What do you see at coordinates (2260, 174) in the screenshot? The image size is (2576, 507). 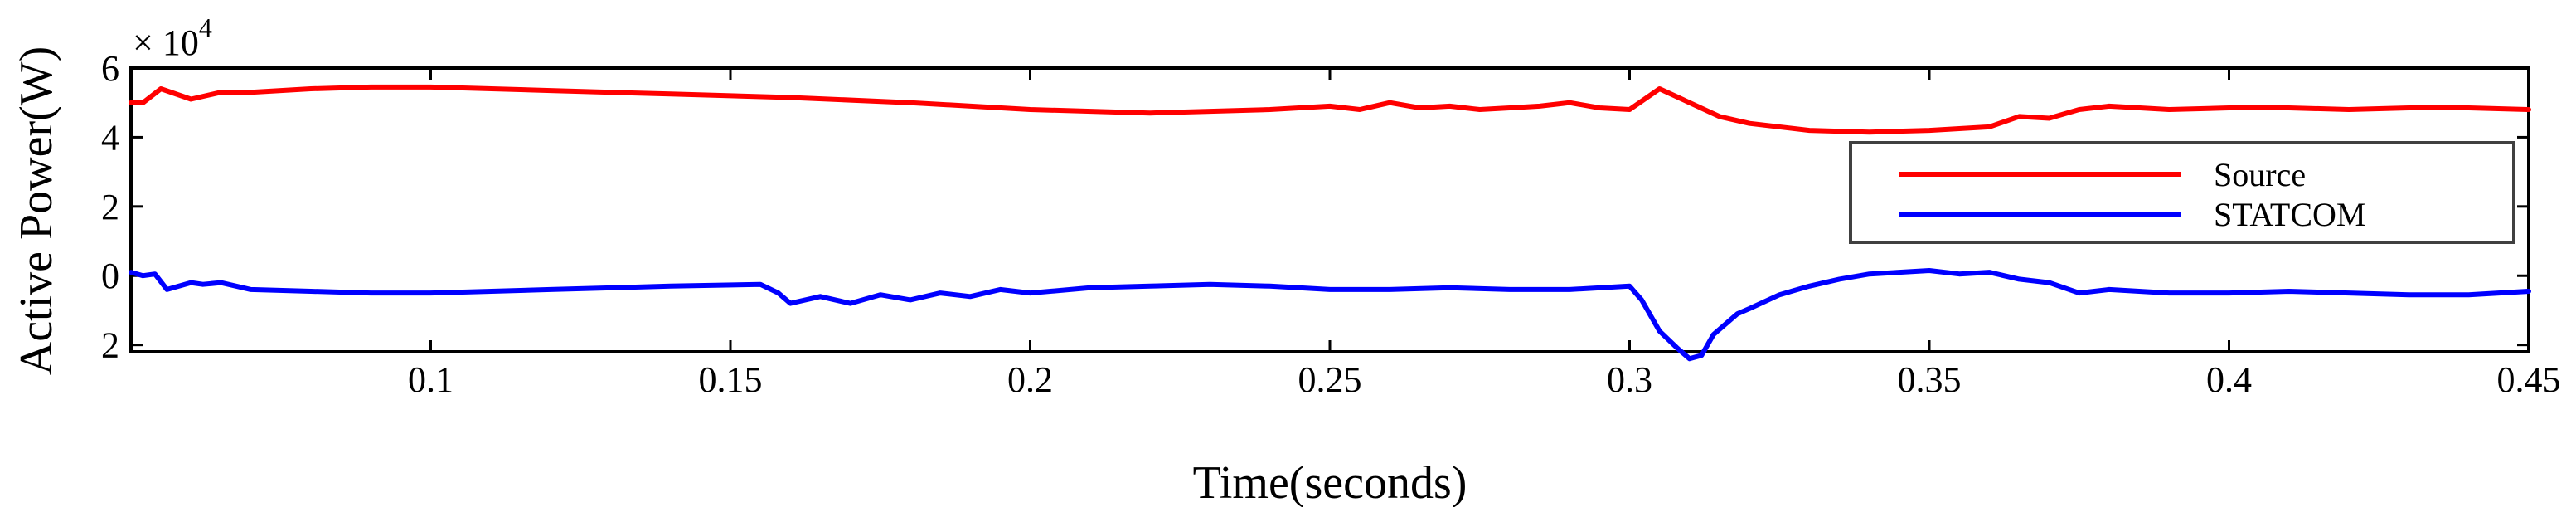 I see `legend-label-source: Source` at bounding box center [2260, 174].